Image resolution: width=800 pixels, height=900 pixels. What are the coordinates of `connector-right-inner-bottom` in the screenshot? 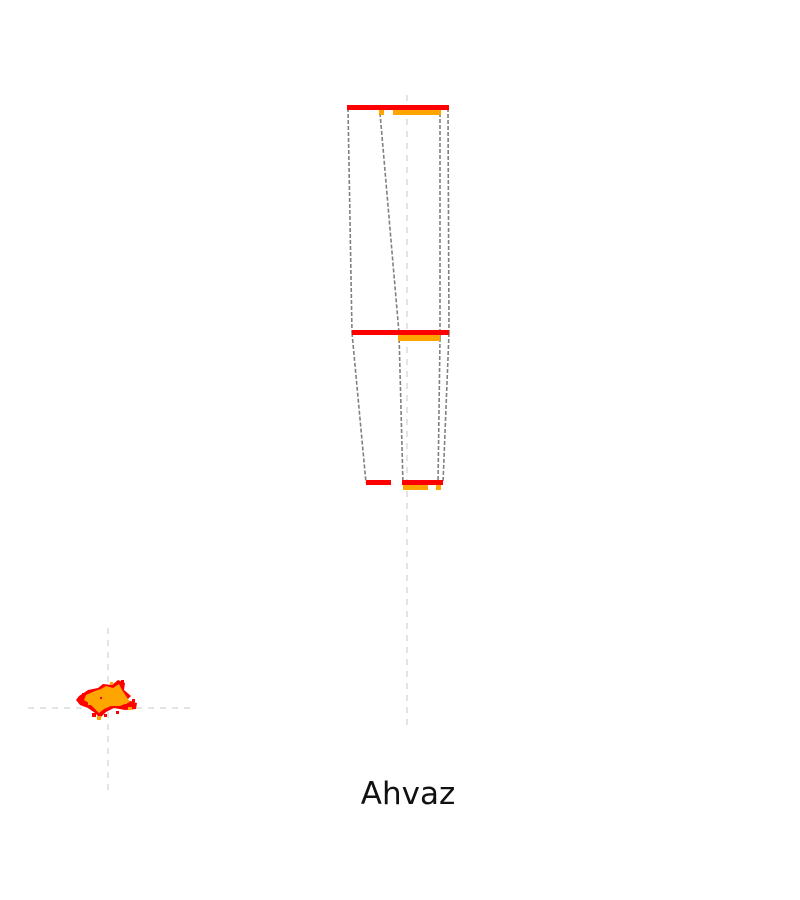 It's located at (439, 411).